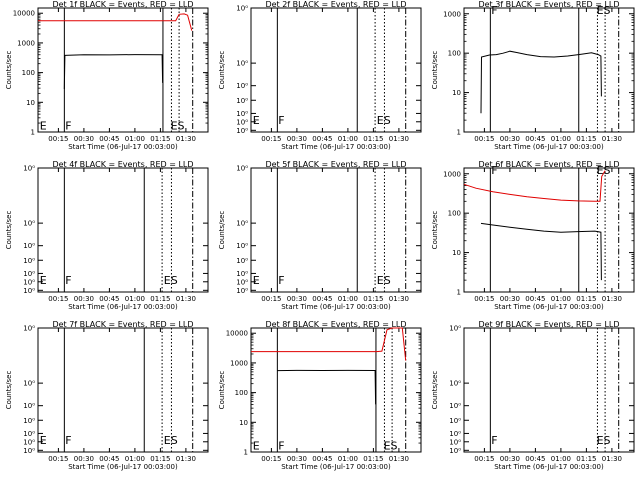  I want to click on marker-label-e: E, so click(43, 440).